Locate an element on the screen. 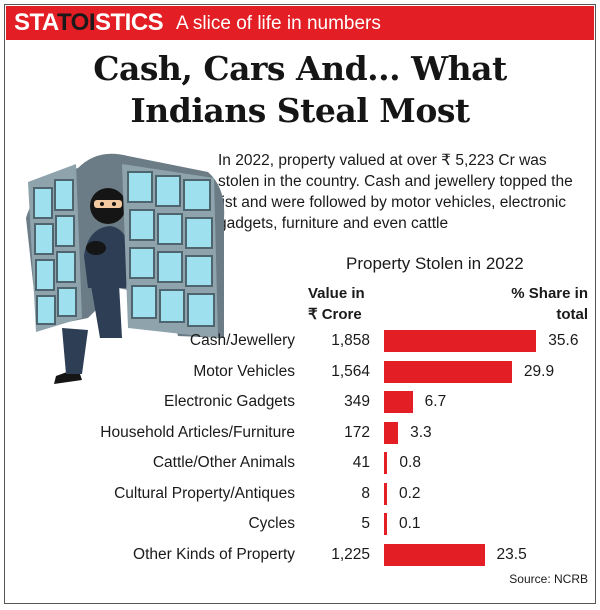 The image size is (600, 610). category-label: Electronic Gadgets is located at coordinates (229, 401).